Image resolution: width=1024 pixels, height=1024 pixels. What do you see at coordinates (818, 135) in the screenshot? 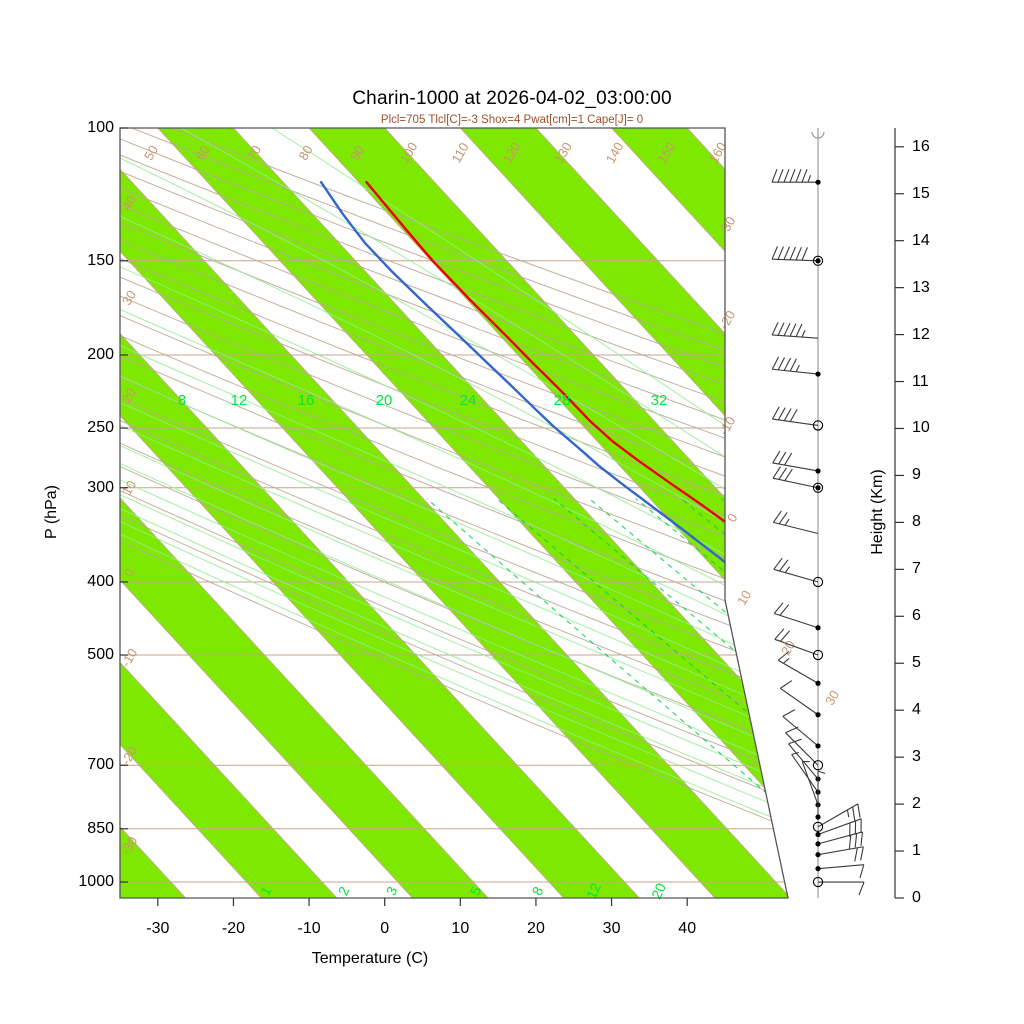
I see `wind-axis-cap` at bounding box center [818, 135].